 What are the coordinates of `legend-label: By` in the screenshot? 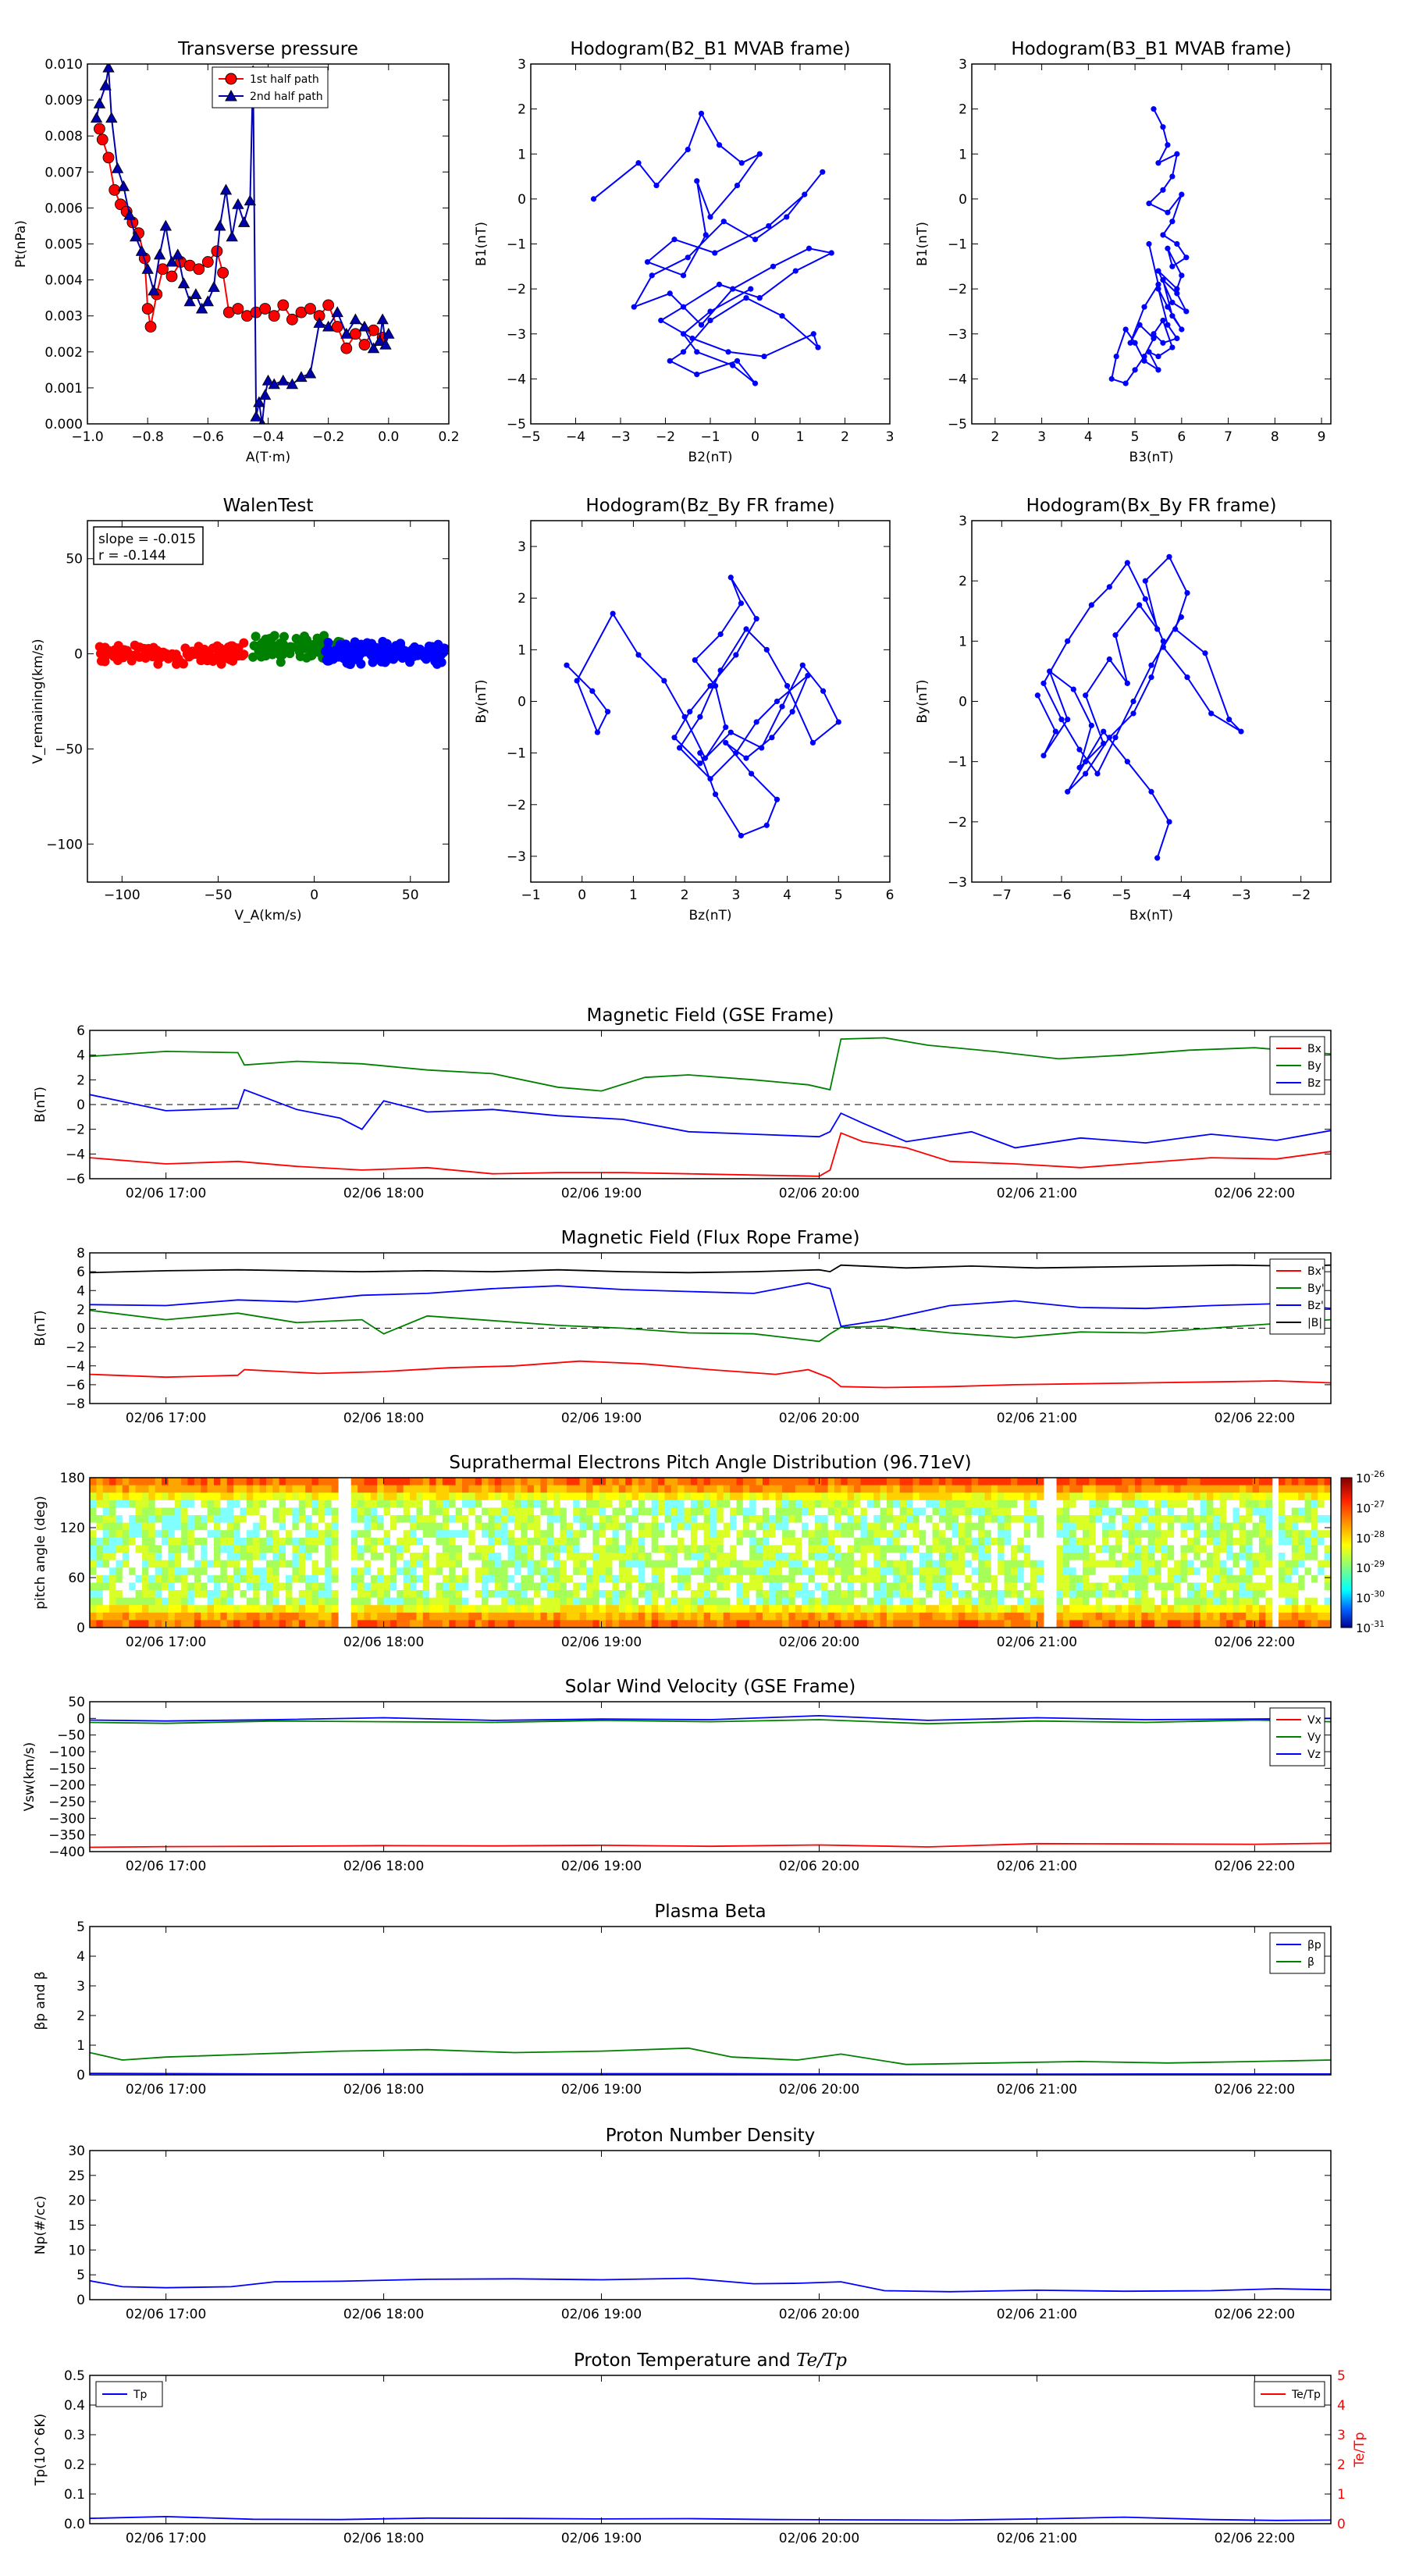 It's located at (1314, 1066).